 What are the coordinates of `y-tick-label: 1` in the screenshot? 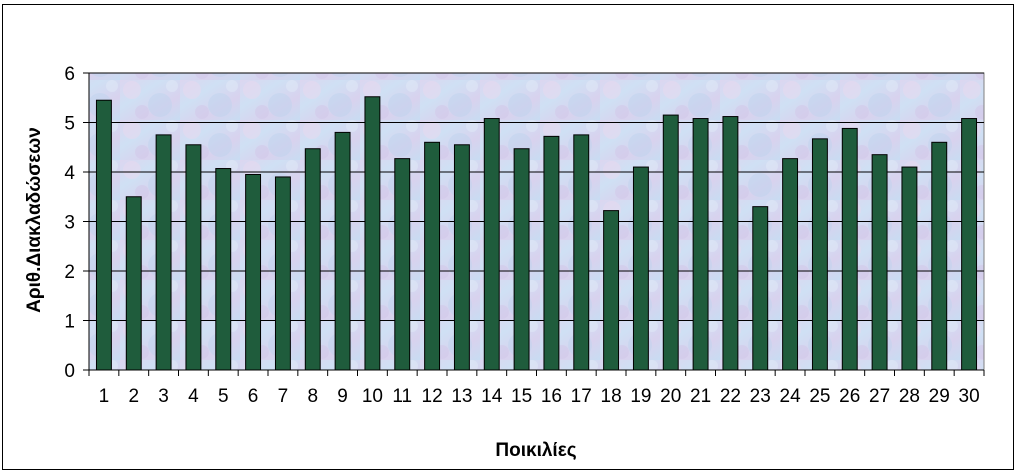 It's located at (69, 322).